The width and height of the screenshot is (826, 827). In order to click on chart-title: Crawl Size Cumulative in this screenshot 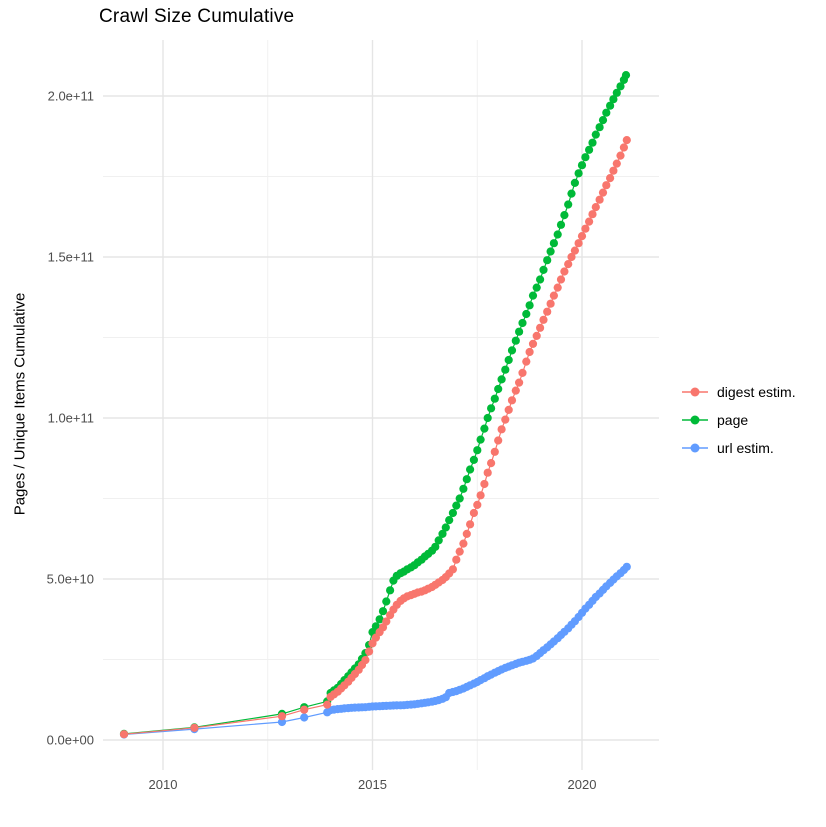, I will do `click(197, 16)`.